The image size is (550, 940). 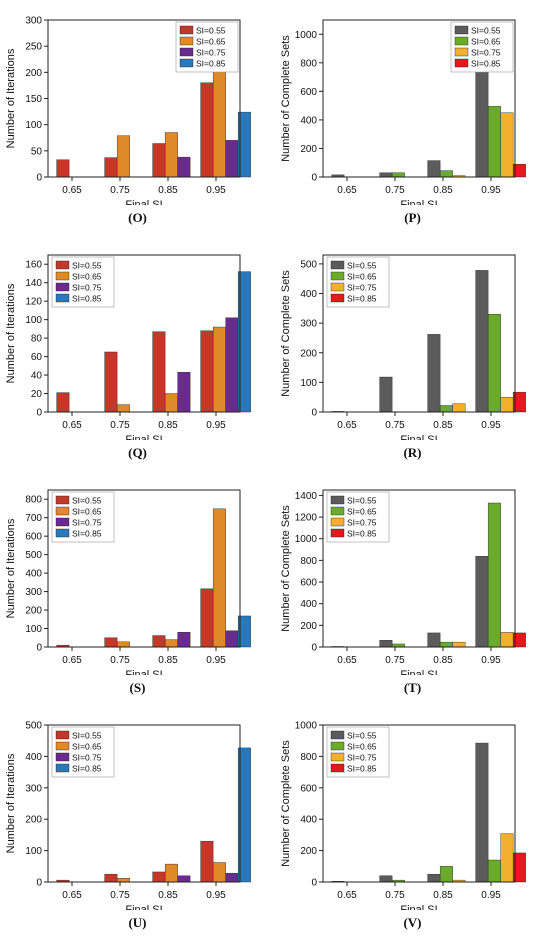 What do you see at coordinates (11, 568) in the screenshot?
I see `y-axis-label: Number of Iterations` at bounding box center [11, 568].